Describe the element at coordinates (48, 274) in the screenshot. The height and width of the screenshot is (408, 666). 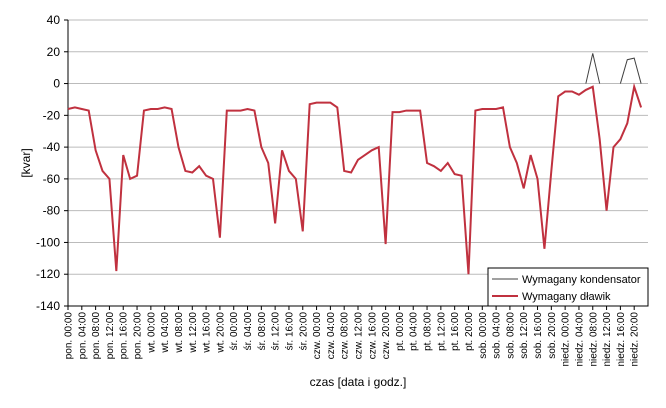
I see `y-tick-label: -120` at that location.